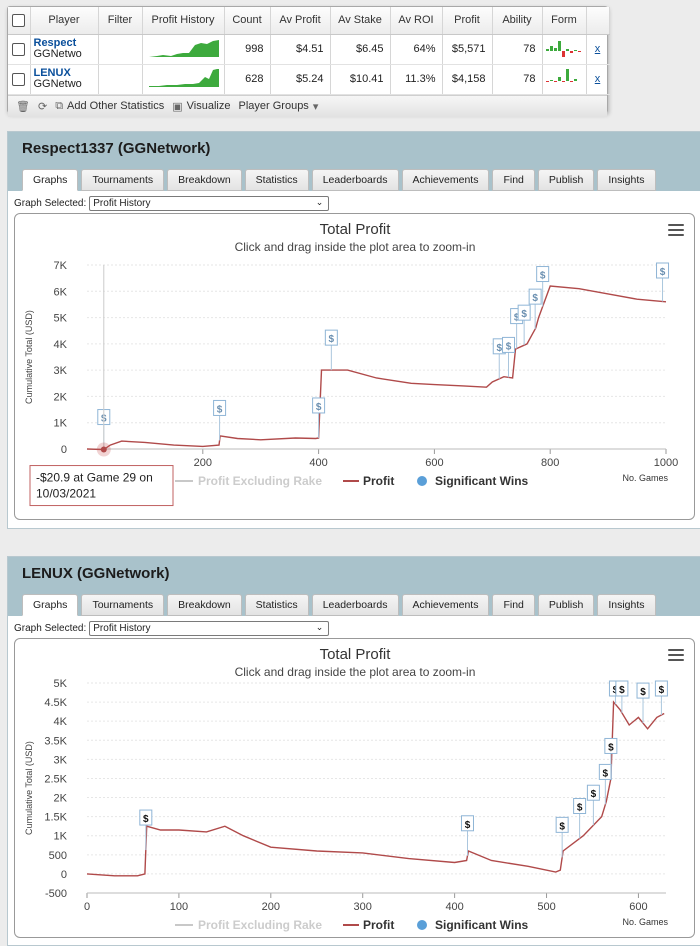 Image resolution: width=700 pixels, height=946 pixels. I want to click on tooltip-line1: -$20.9 at Game 29 on, so click(94, 478).